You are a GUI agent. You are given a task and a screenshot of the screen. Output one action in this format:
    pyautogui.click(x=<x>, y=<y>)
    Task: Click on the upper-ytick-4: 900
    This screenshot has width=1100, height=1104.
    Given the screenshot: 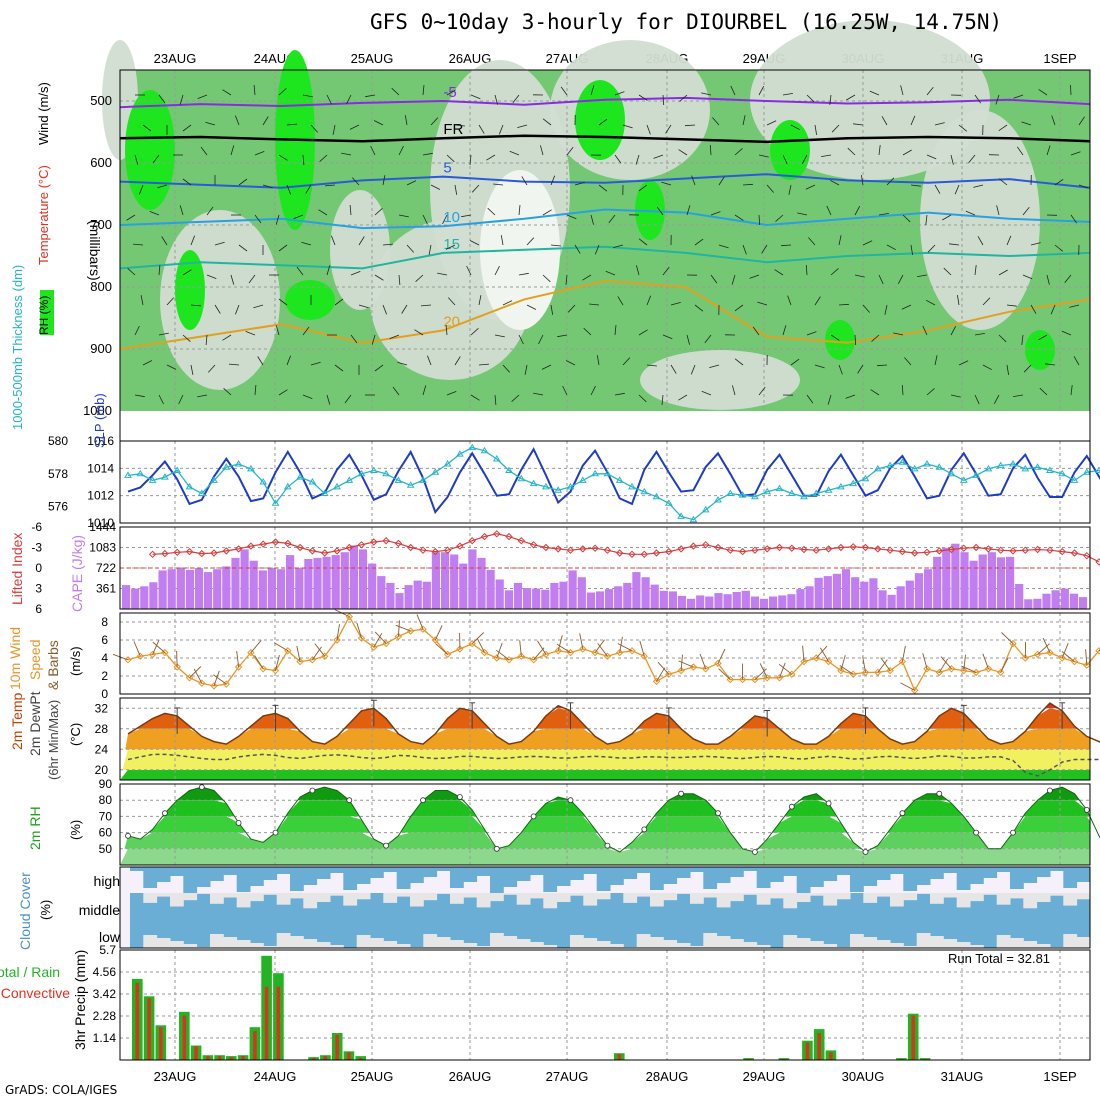 What is the action you would take?
    pyautogui.click(x=101, y=348)
    